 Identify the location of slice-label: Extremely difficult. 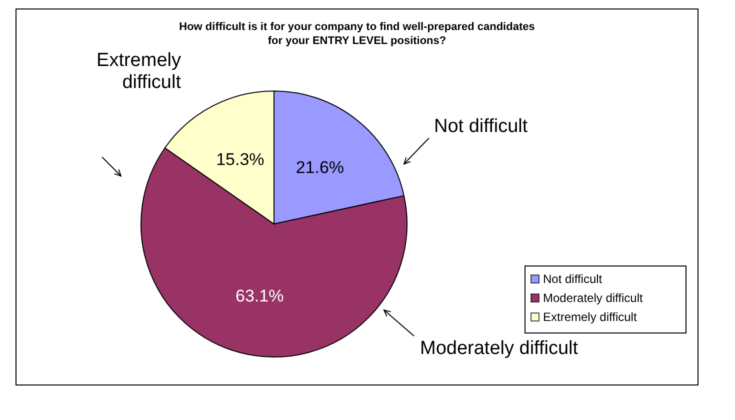
(139, 71).